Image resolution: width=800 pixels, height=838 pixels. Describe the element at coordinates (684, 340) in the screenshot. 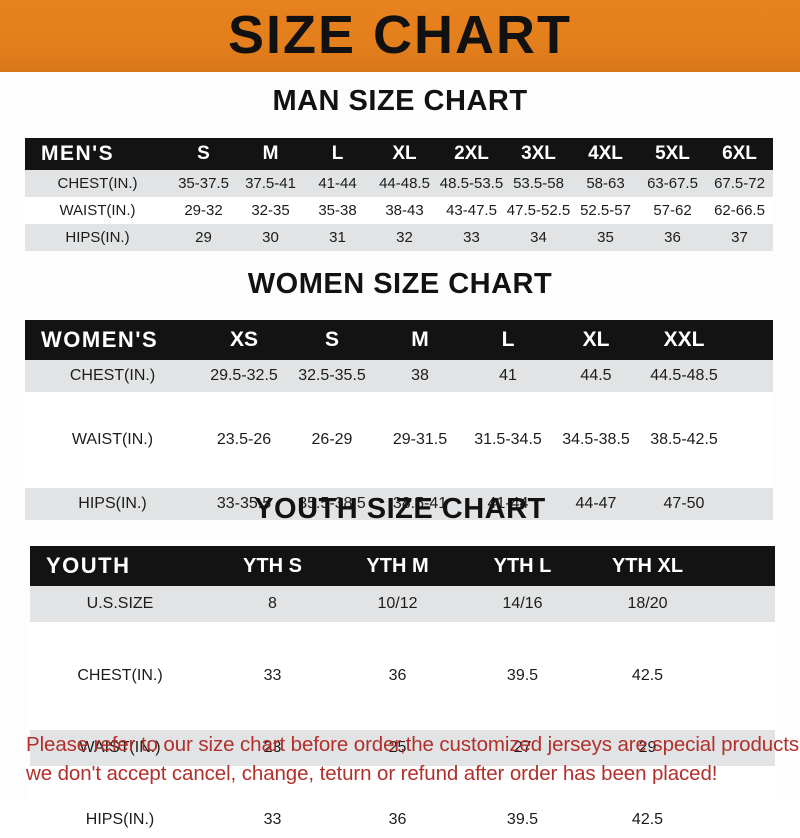

I see `women-col-header: XXL` at that location.